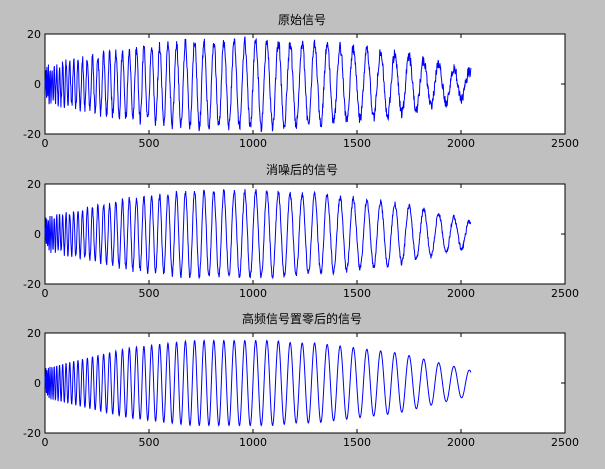 Image resolution: width=605 pixels, height=469 pixels. What do you see at coordinates (302, 318) in the screenshot?
I see `subplot-3-title: 高频信号置零后的信号` at bounding box center [302, 318].